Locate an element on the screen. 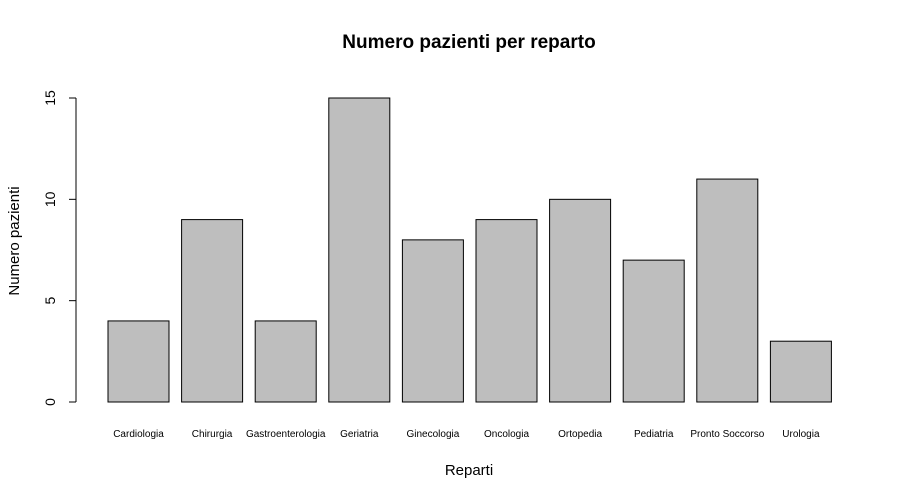 The width and height of the screenshot is (900, 500). bar-ortopedia is located at coordinates (580, 300).